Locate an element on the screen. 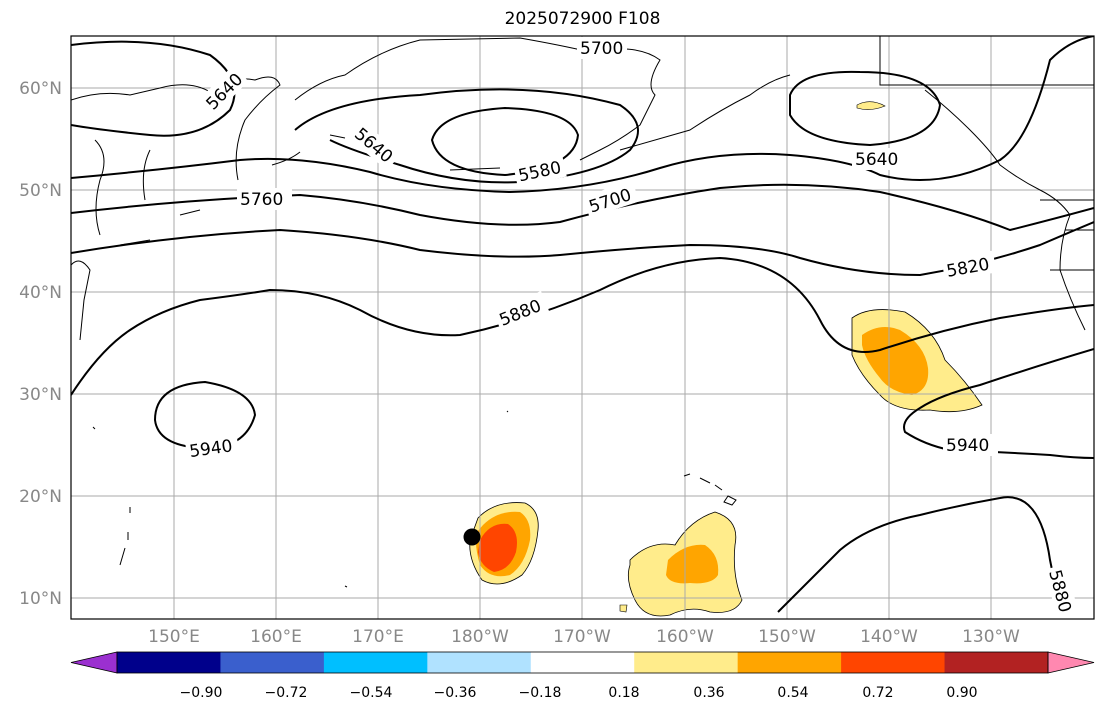 The image size is (1105, 712). shaded-field-northeast is located at coordinates (917, 361).